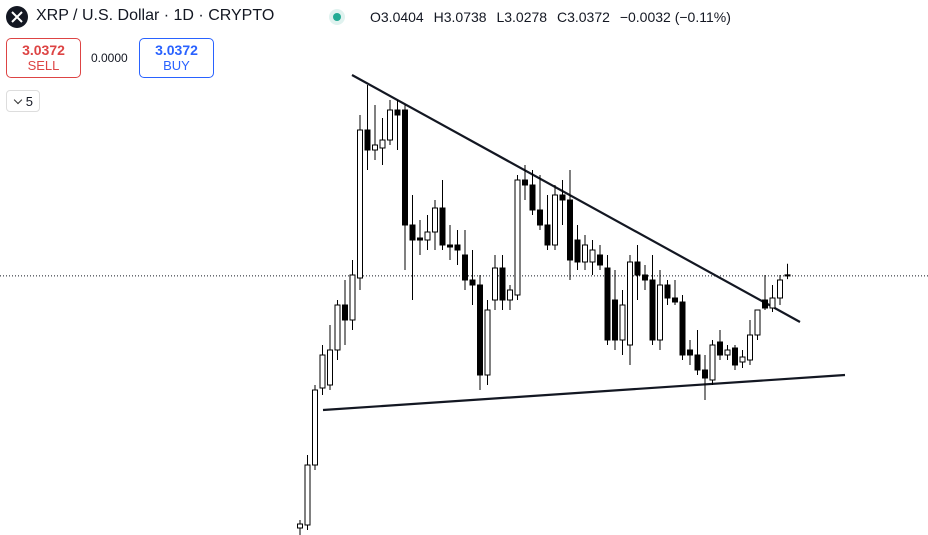  Describe the element at coordinates (176, 65) in the screenshot. I see `buy-label: BUY` at that location.